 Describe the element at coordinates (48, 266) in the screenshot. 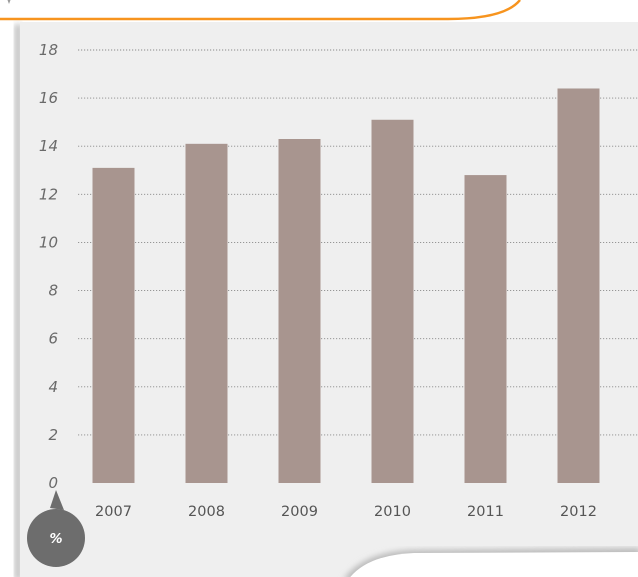

I see `y-axis: 0 2 4 6 8 10 12 14 16 18` at that location.